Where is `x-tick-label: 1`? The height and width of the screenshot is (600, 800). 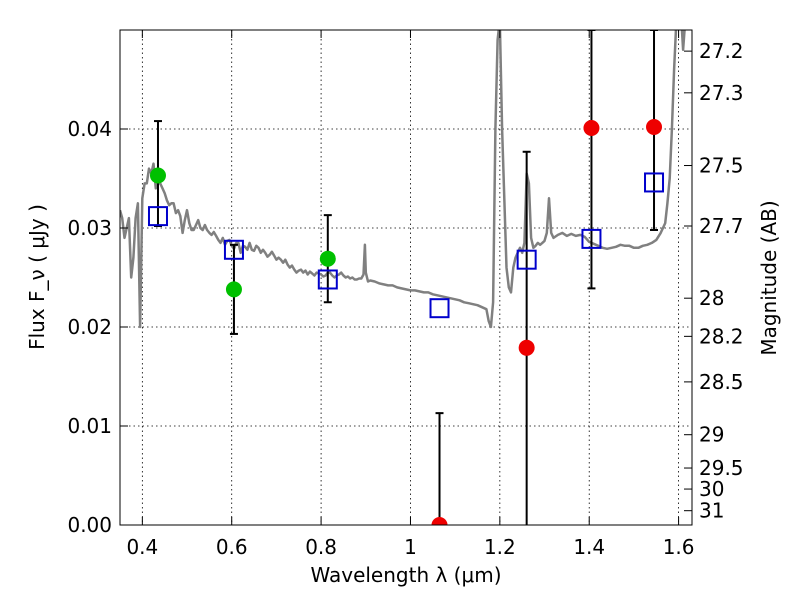
x-tick-label: 1 is located at coordinates (410, 547).